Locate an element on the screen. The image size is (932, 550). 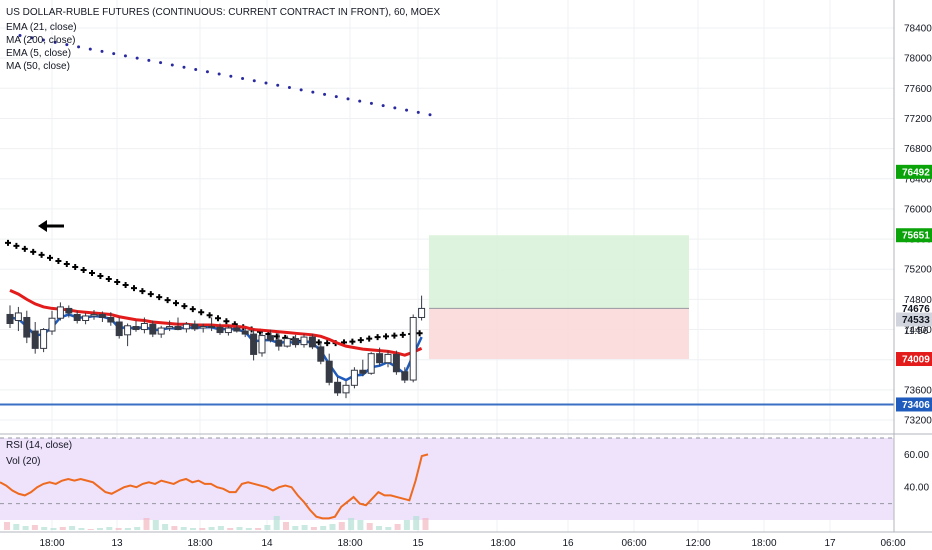
position-zones is located at coordinates (559, 297).